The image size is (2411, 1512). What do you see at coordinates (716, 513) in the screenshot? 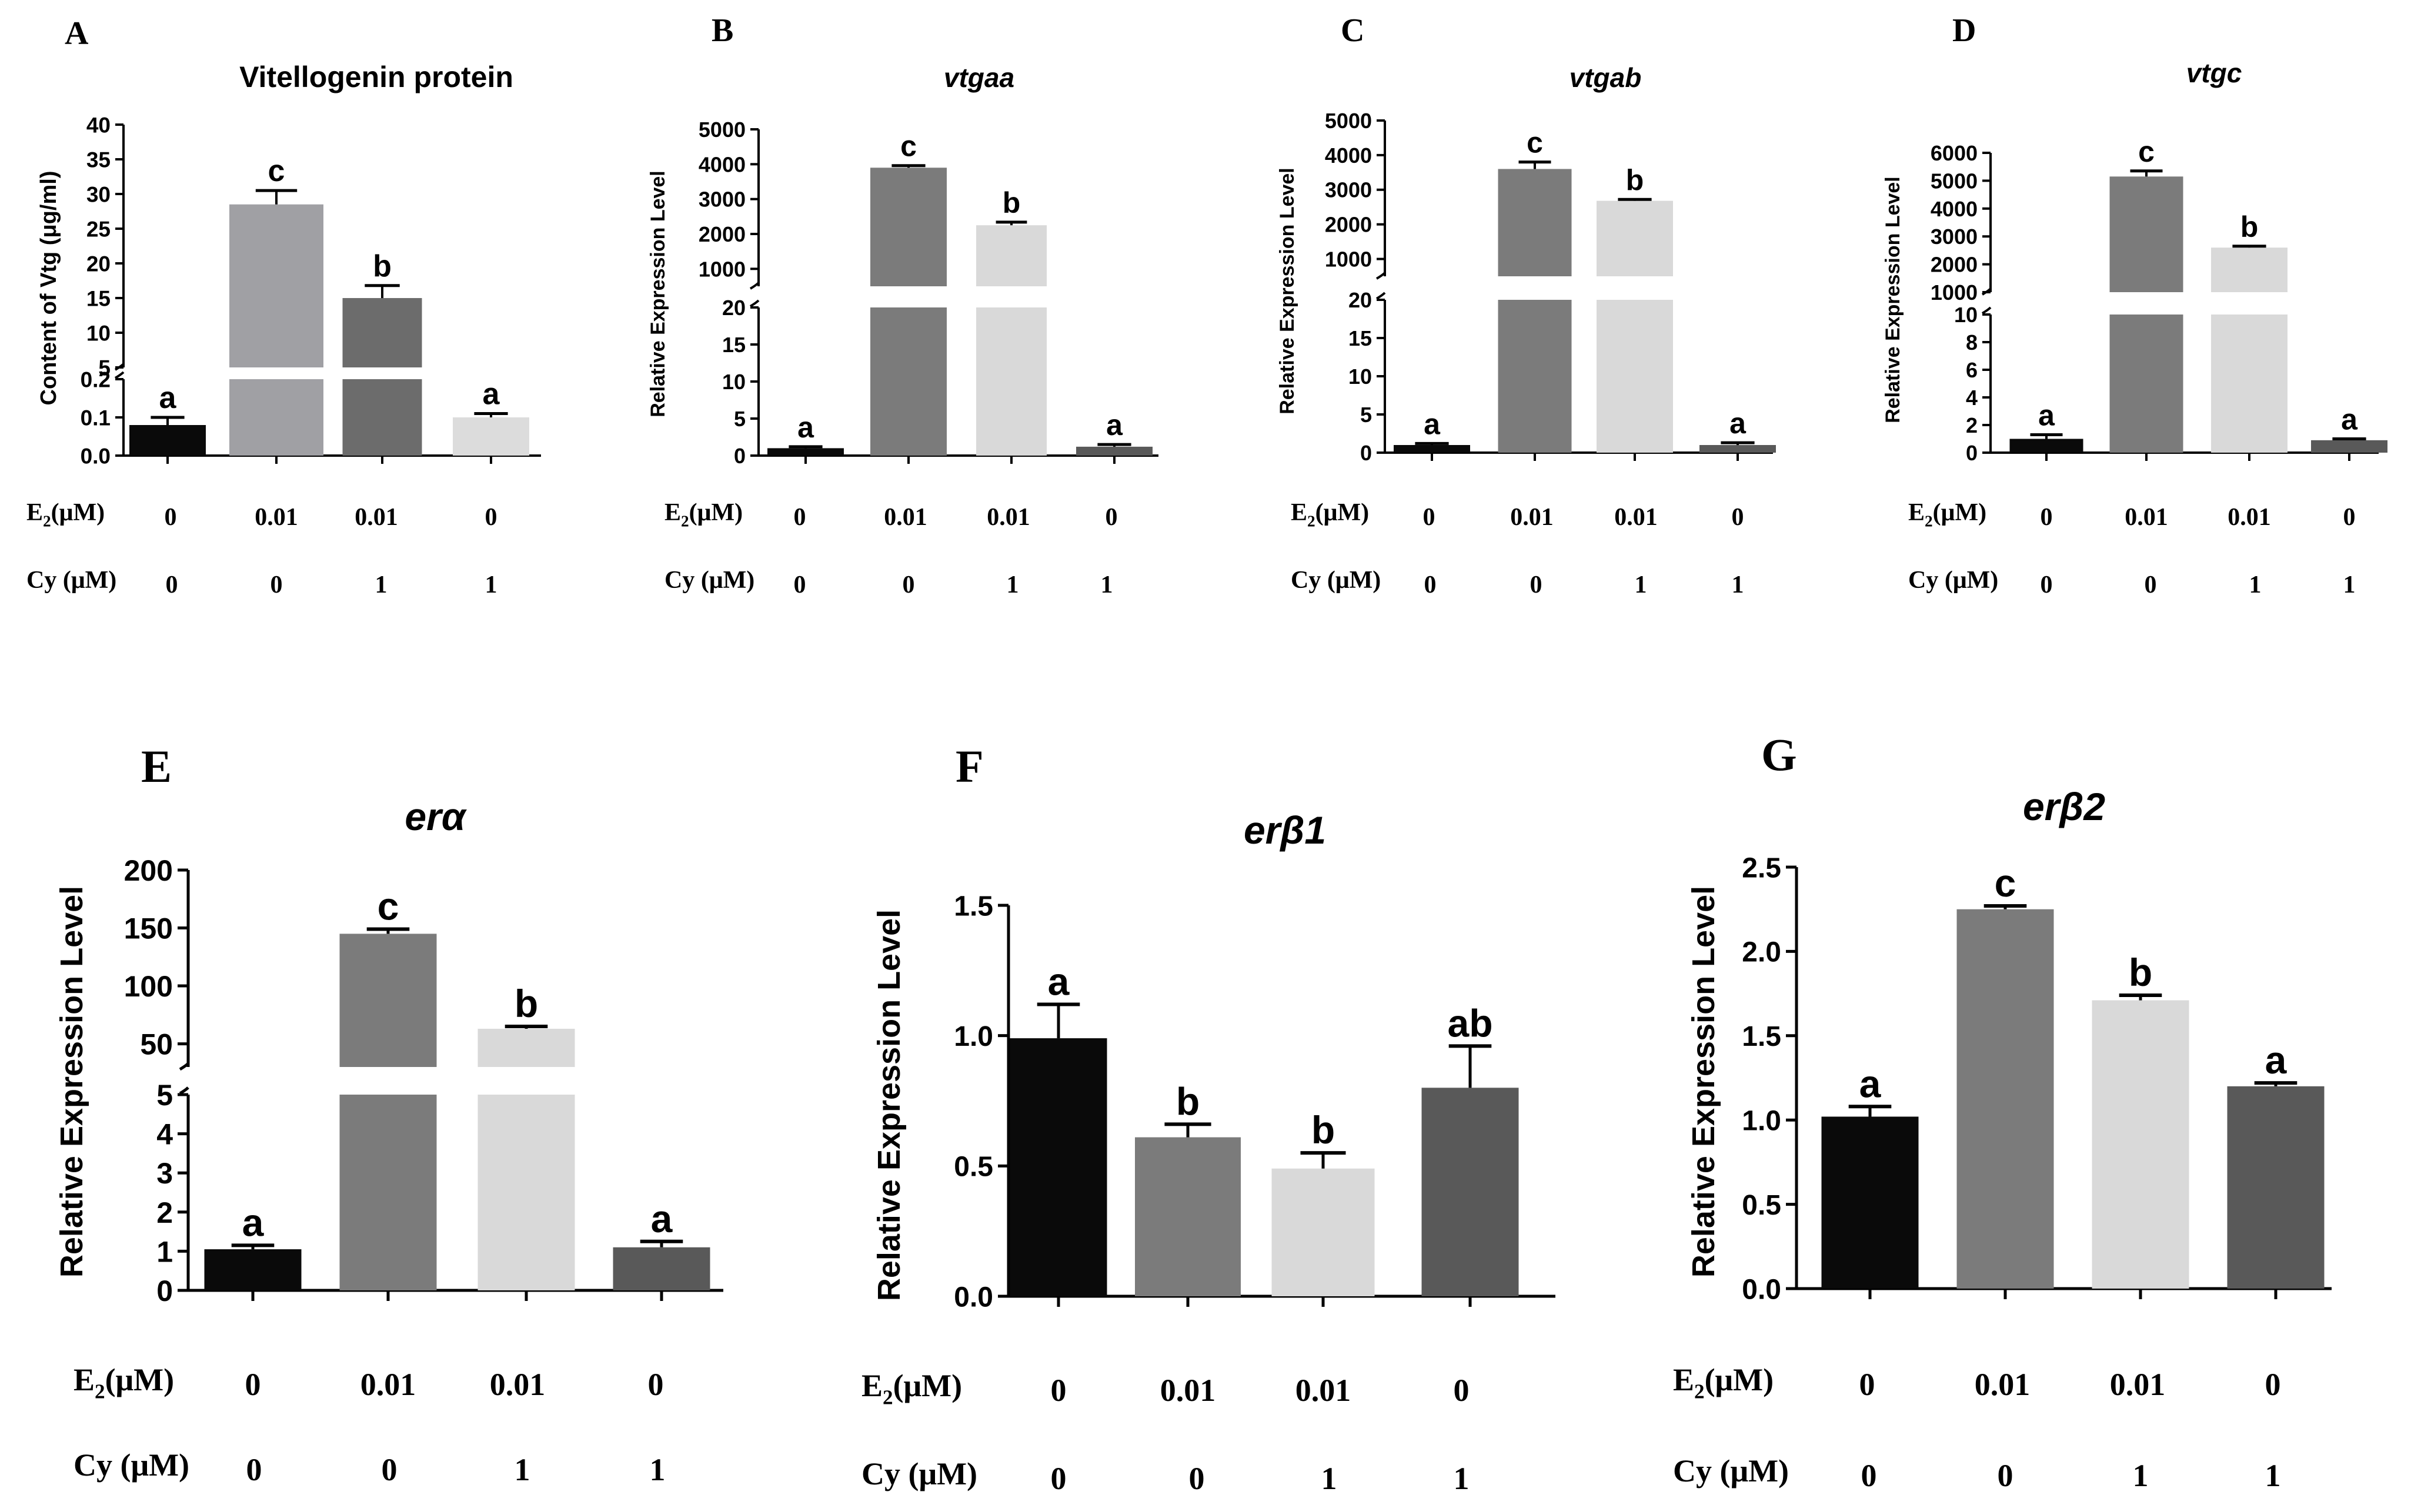
I see `e2-label-unit: (μM)` at bounding box center [716, 513].